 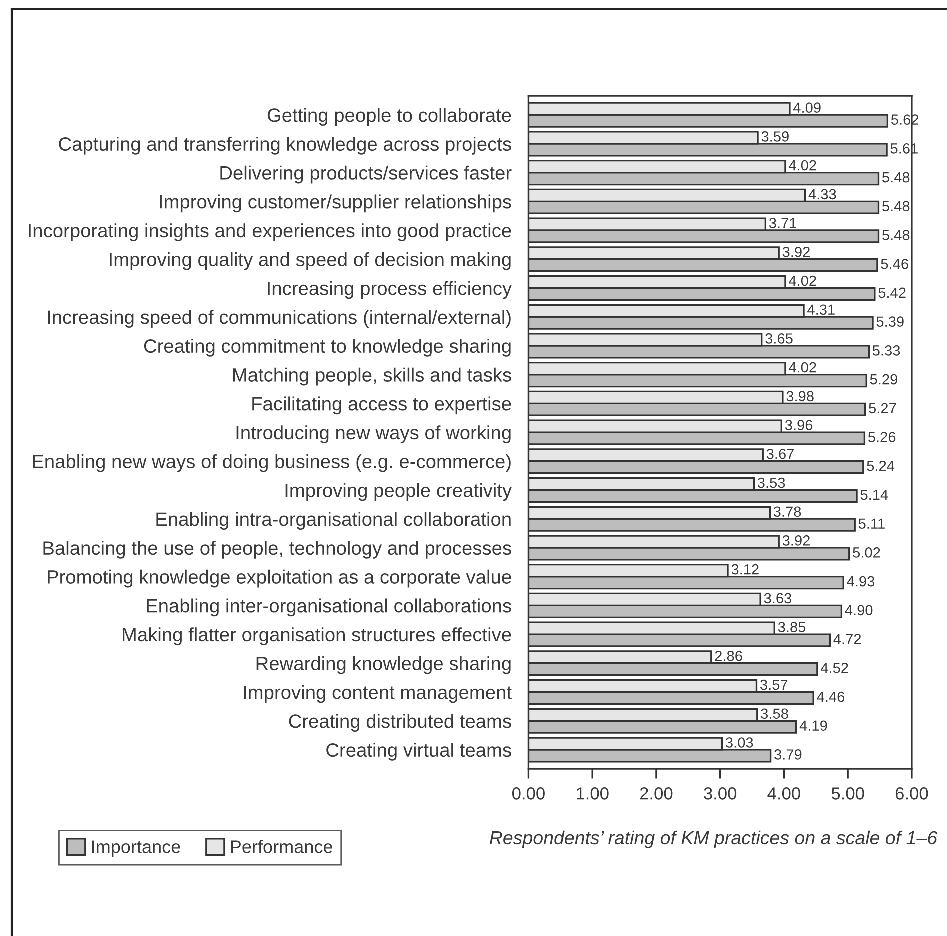 I want to click on data-label: 5.26, so click(x=882, y=437).